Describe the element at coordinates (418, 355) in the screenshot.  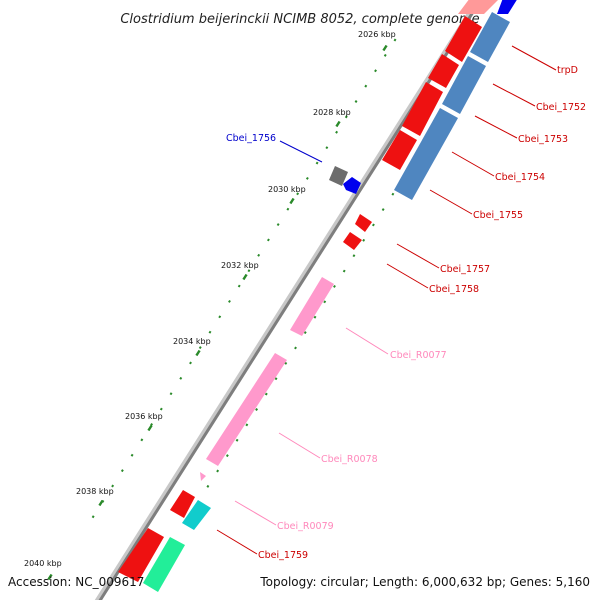
I see `gene-label-cbei-r0077: Cbei_R0077` at that location.